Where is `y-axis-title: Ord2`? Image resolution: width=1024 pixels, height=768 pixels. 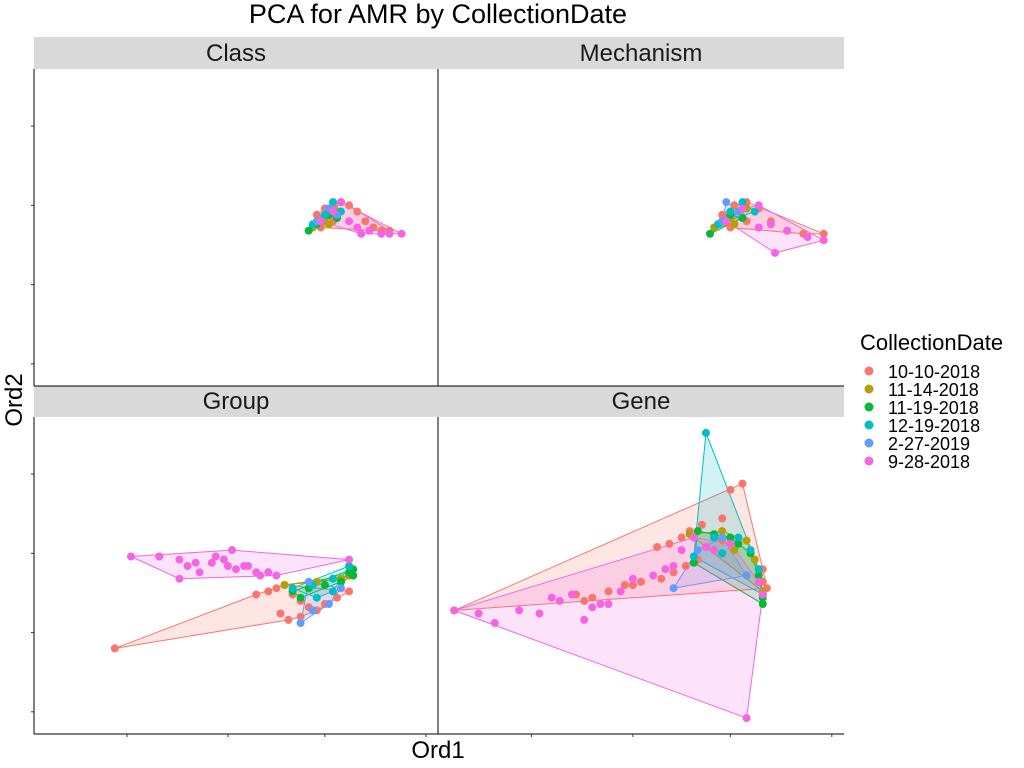 y-axis-title: Ord2 is located at coordinates (14, 399).